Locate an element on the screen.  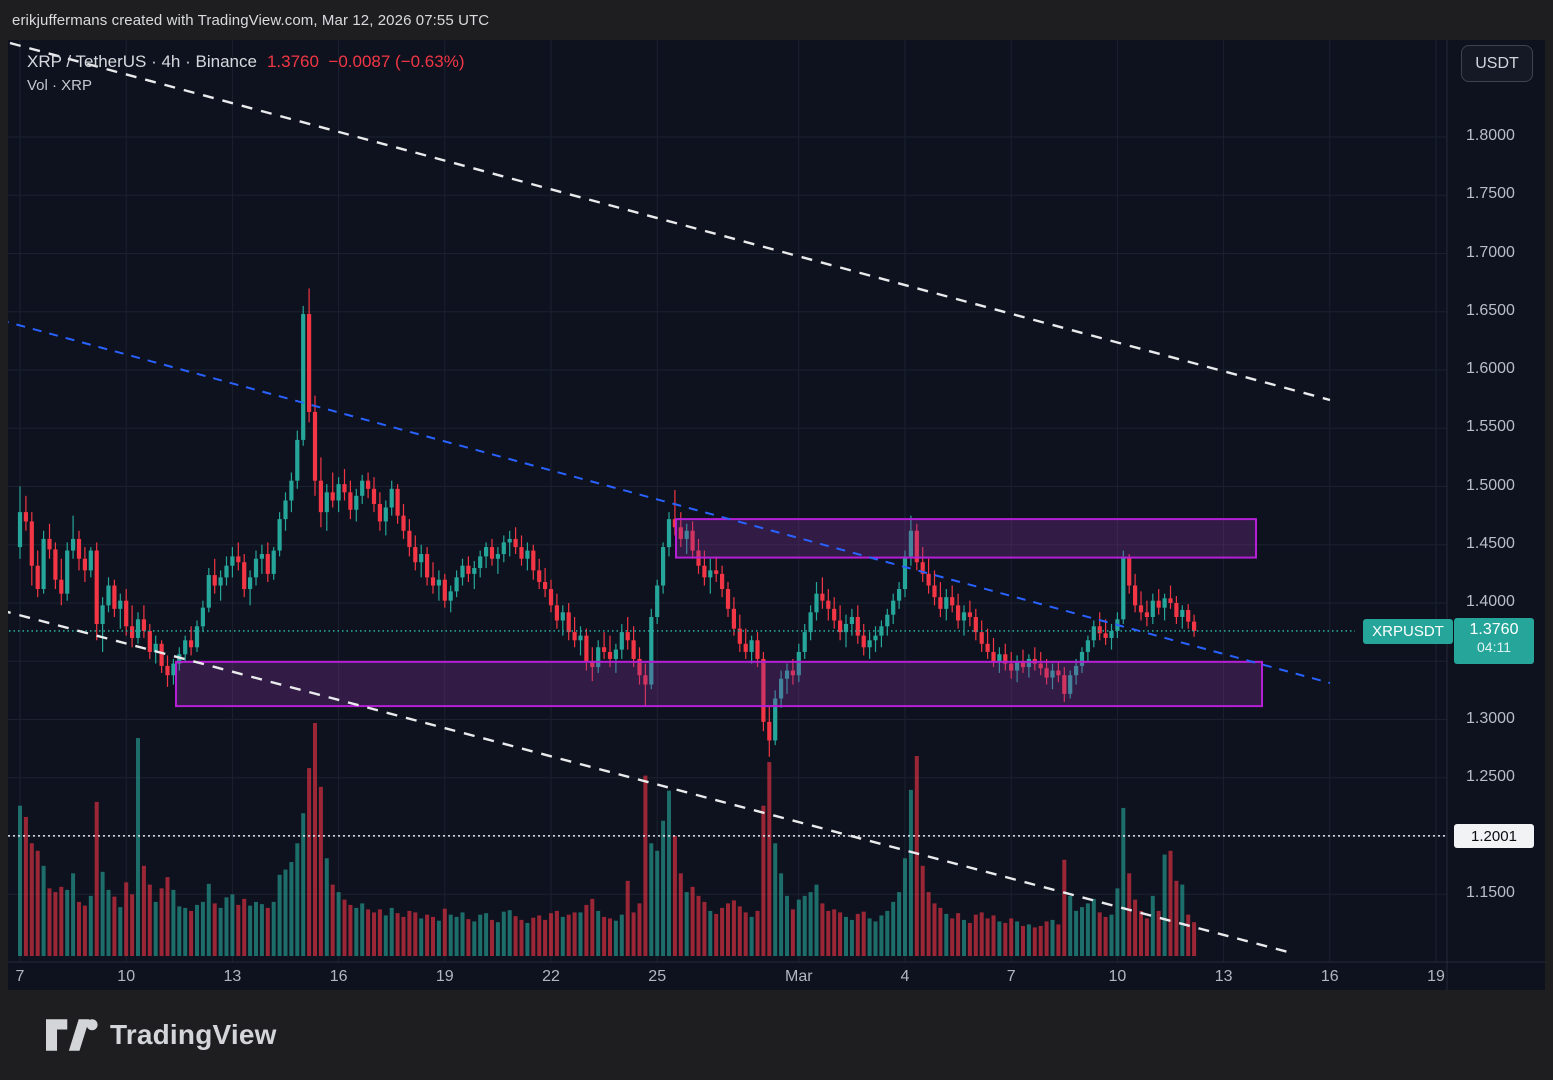
price-tick: 1.6500 is located at coordinates (1490, 310).